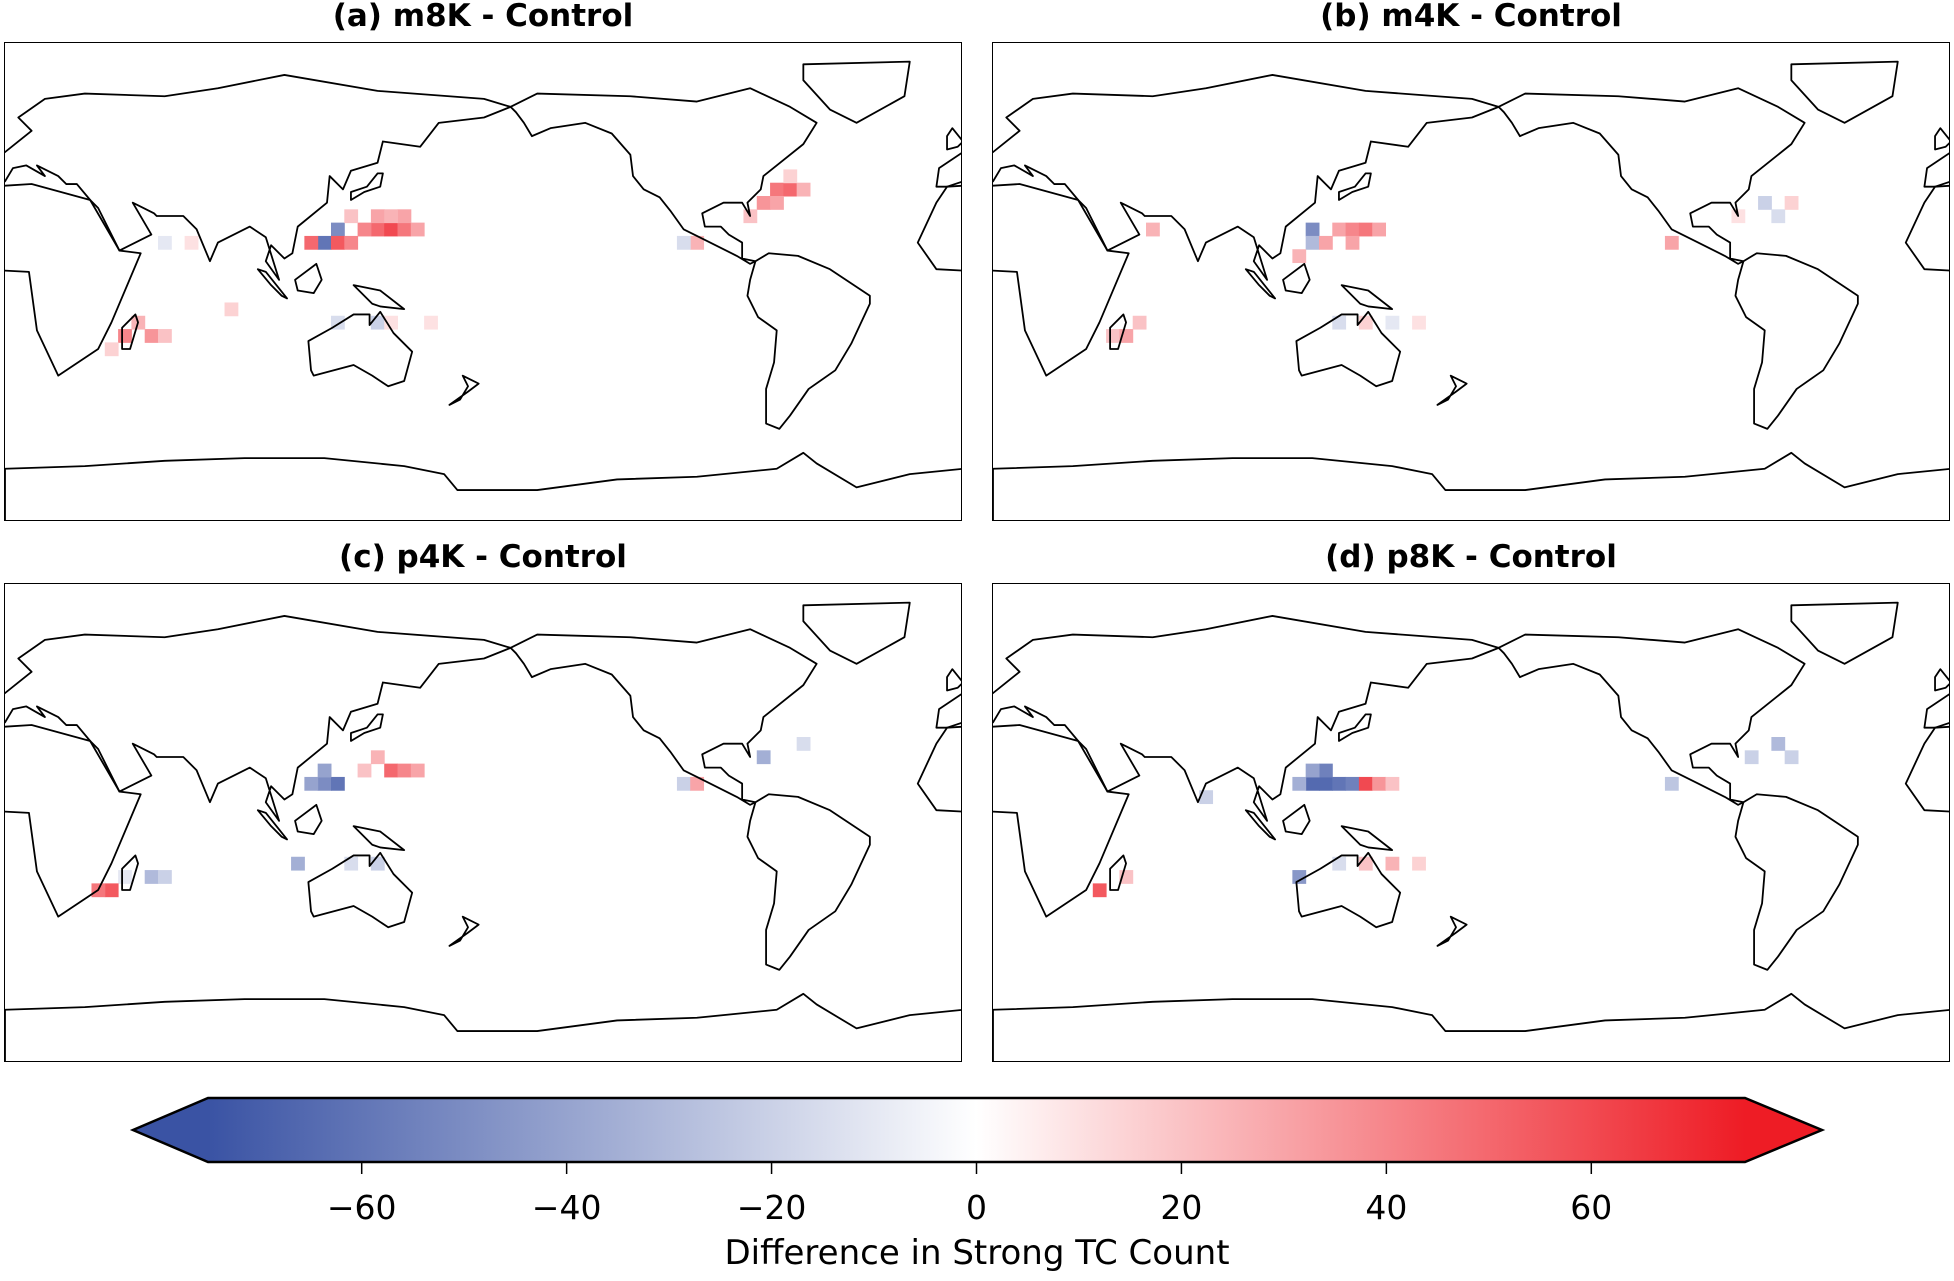 This screenshot has width=1954, height=1281. Describe the element at coordinates (976, 1130) in the screenshot. I see `colorbar-gradient` at that location.